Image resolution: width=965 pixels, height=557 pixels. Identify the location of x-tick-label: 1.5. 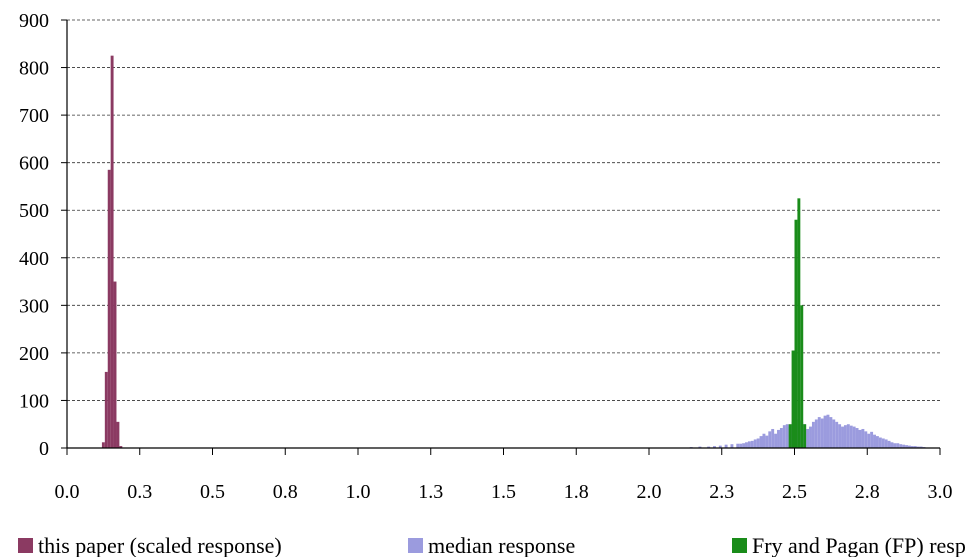
(503, 492).